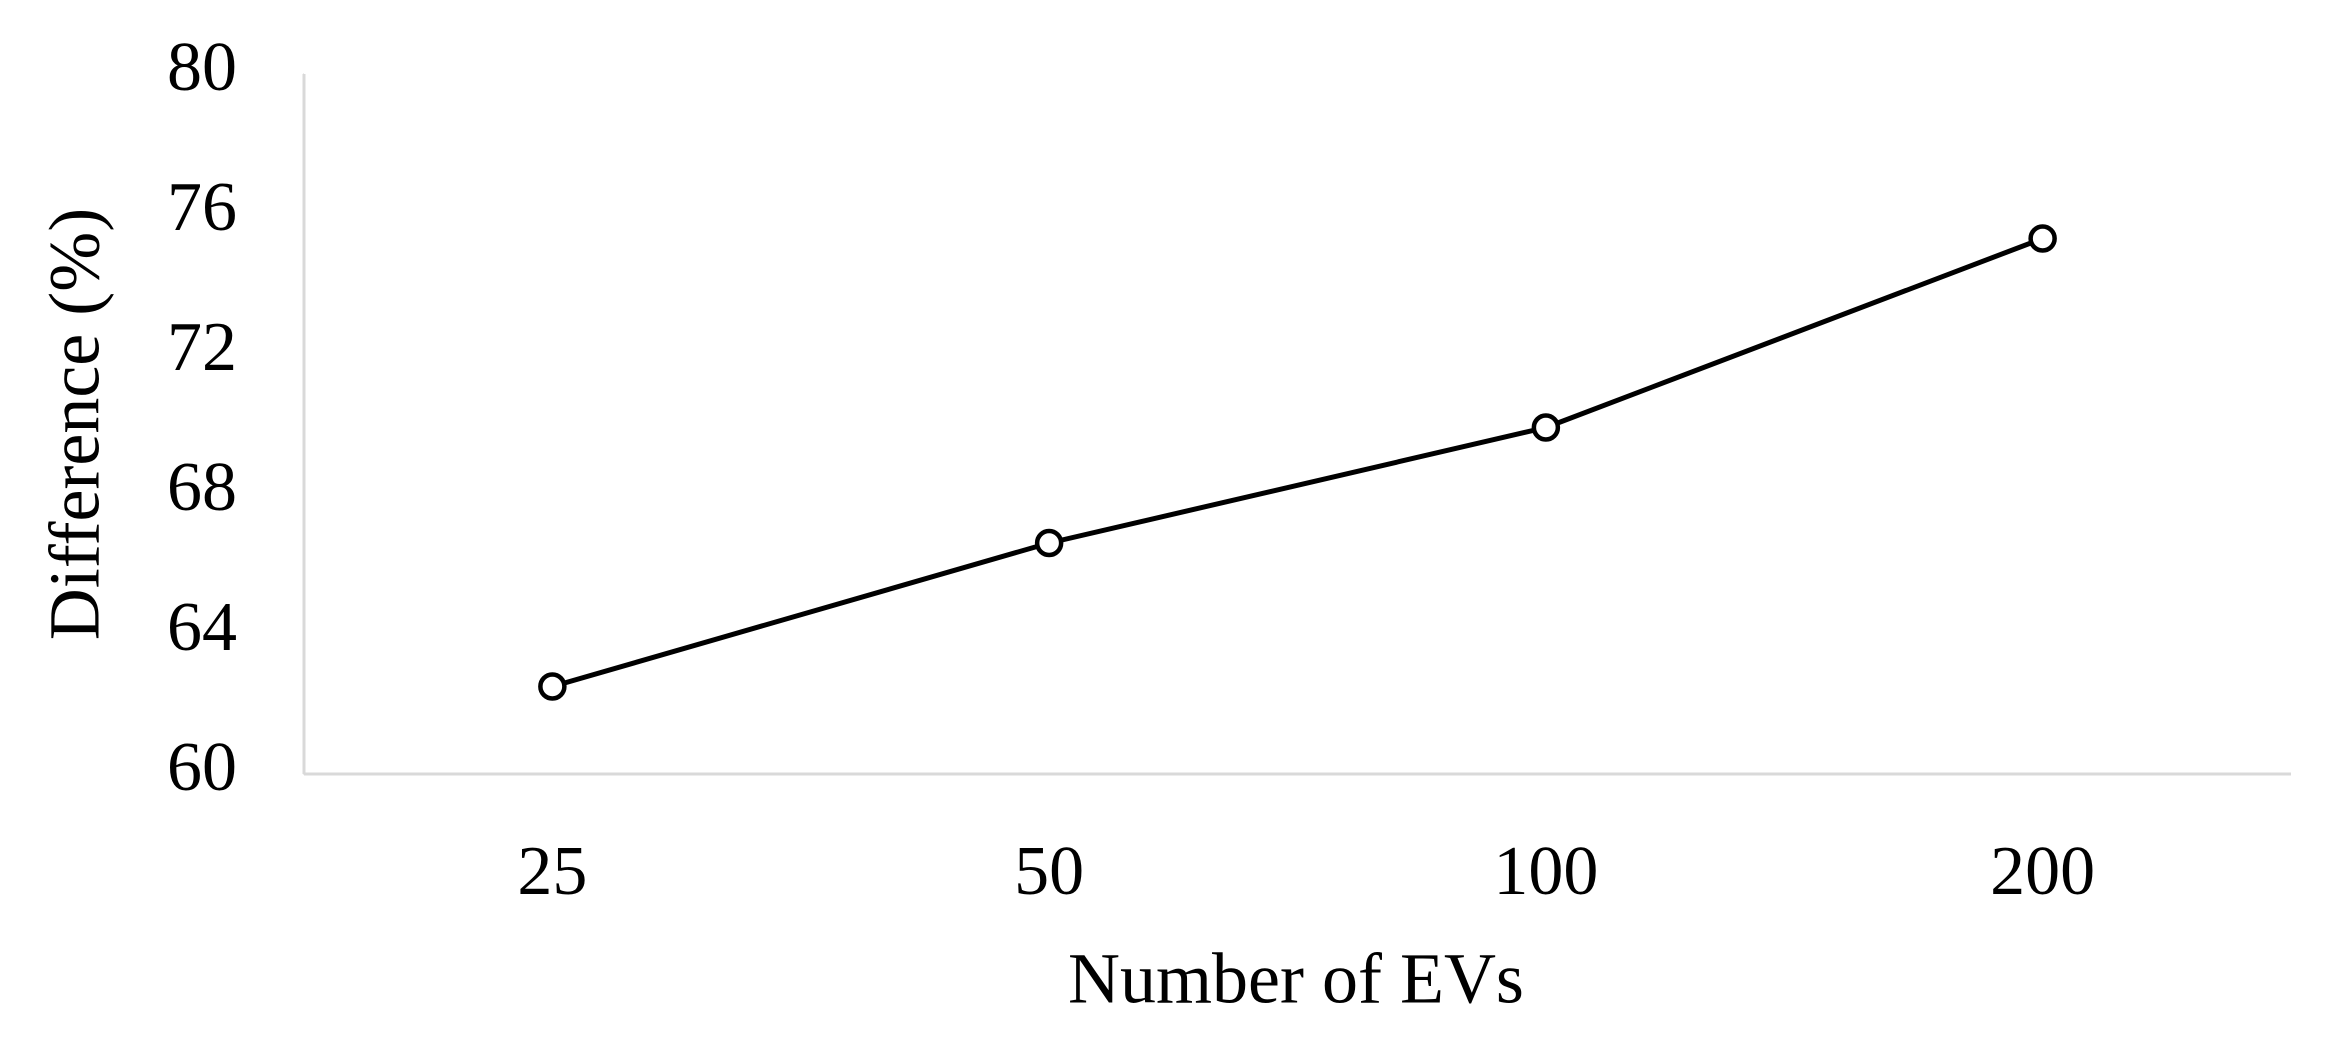 This screenshot has width=2325, height=1047. I want to click on x-tick-label: 200, so click(2042, 871).